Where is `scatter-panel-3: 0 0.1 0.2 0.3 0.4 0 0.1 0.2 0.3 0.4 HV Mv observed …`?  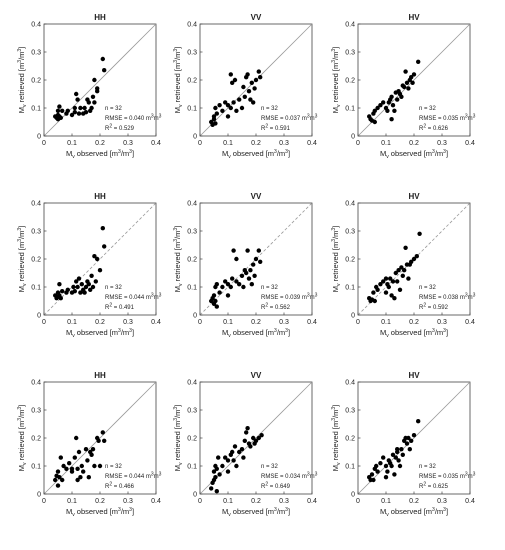
scatter-panel-3: 0 0.1 0.2 0.3 0.4 0 0.1 0.2 0.3 0.4 HV Mv observed … is located at coordinates (403, 86).